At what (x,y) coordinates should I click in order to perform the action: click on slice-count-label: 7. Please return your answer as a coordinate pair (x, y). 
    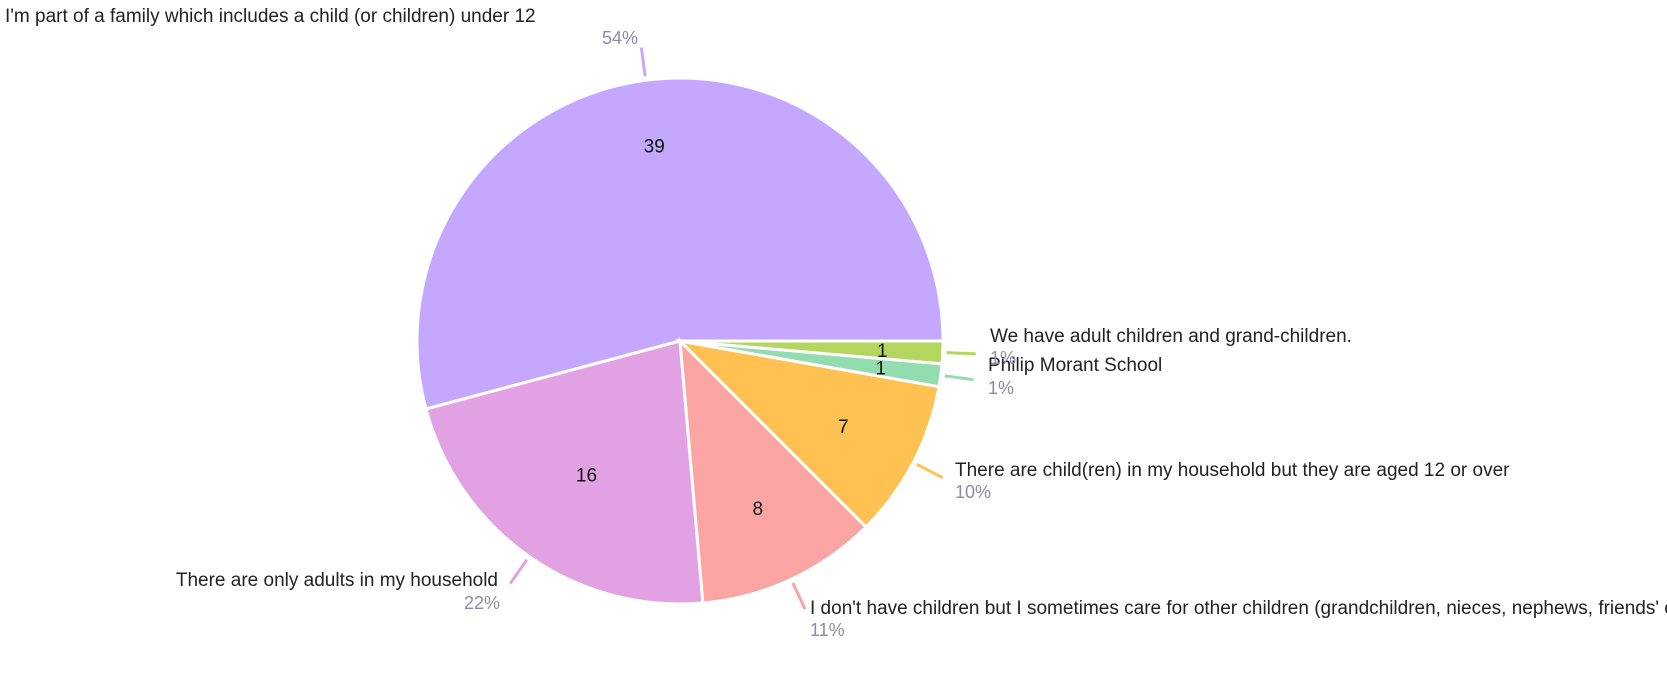
    Looking at the image, I should click on (843, 427).